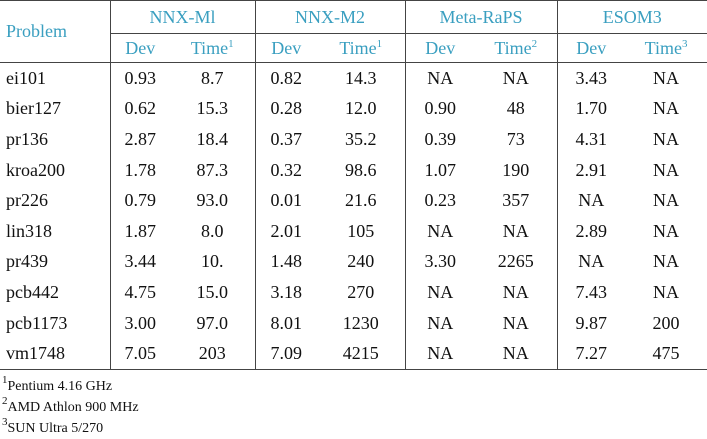  Describe the element at coordinates (361, 291) in the screenshot. I see `value-cell: 270` at that location.